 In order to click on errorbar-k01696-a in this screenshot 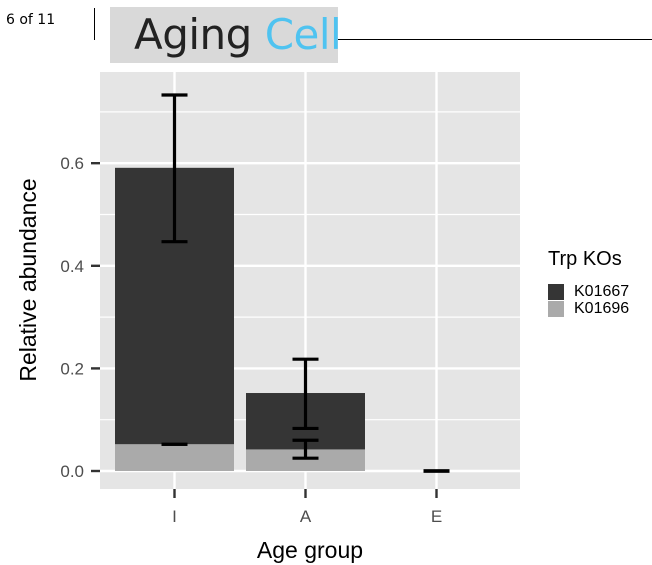, I will do `click(305, 449)`.